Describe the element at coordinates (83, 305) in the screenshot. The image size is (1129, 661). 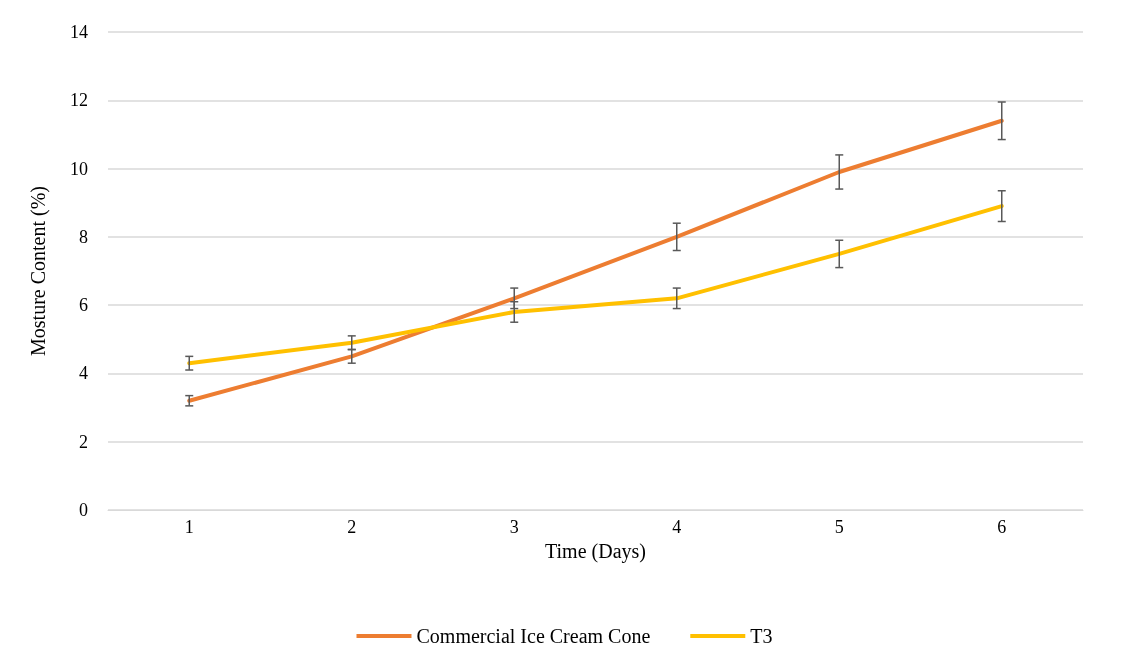
I see `y-tick-label: 6` at that location.